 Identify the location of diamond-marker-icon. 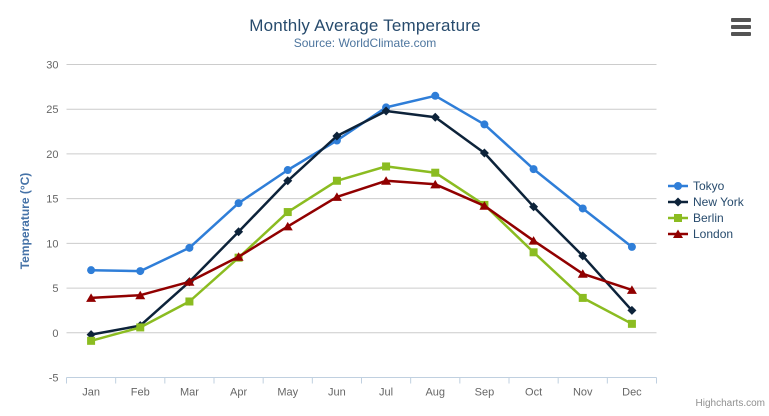
(678, 202).